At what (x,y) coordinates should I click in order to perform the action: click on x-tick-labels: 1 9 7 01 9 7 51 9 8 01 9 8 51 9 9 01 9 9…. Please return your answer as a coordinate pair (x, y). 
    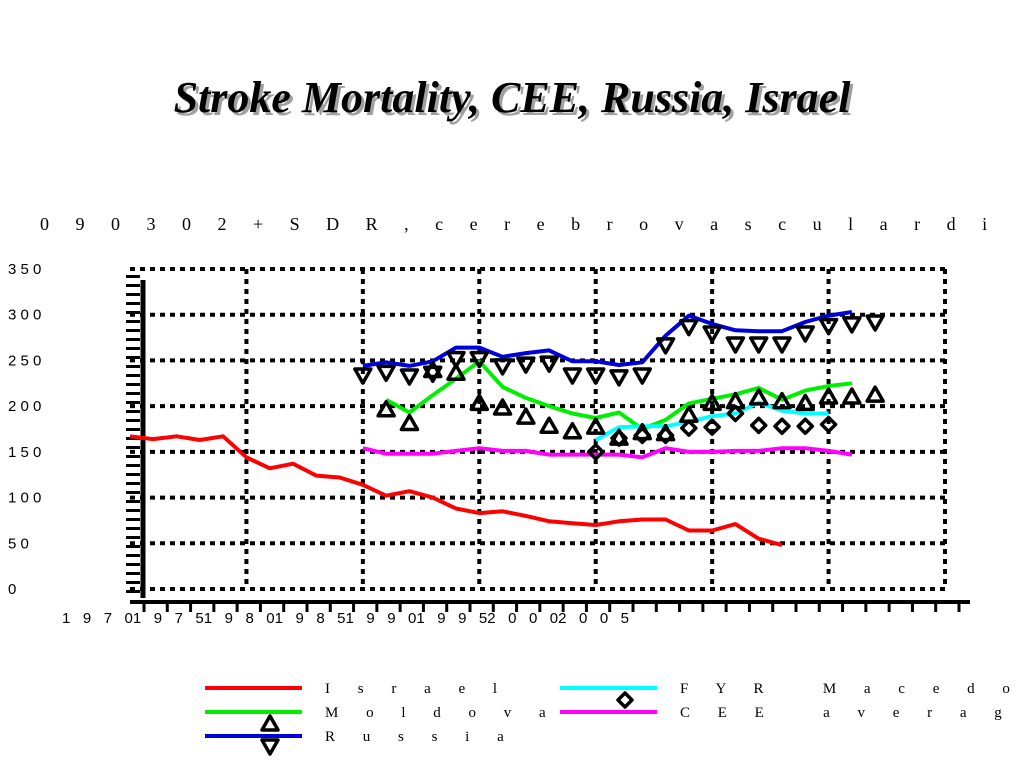
    Looking at the image, I should click on (345, 618).